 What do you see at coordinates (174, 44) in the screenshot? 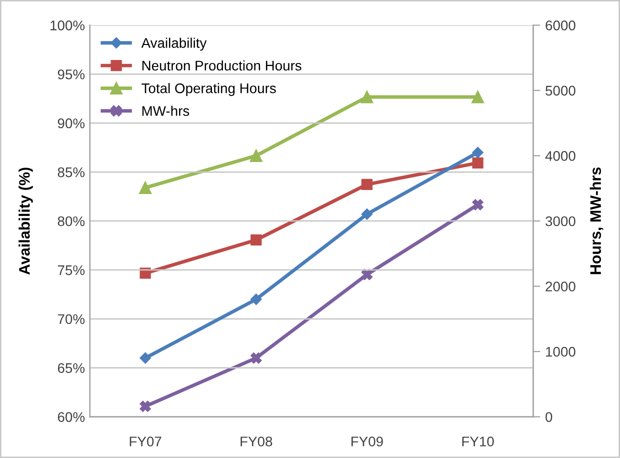
I see `legend-label: Availability` at bounding box center [174, 44].